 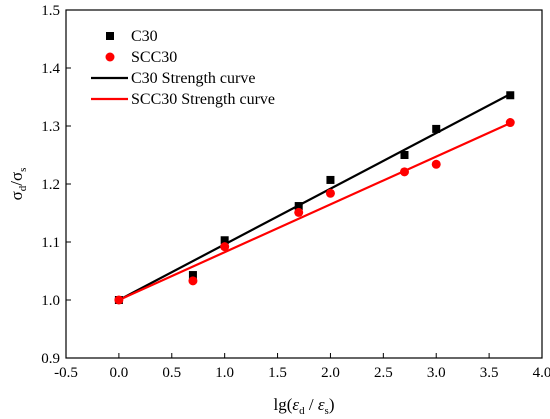 What do you see at coordinates (50, 11) in the screenshot?
I see `y-tick-label: 1.5` at bounding box center [50, 11].